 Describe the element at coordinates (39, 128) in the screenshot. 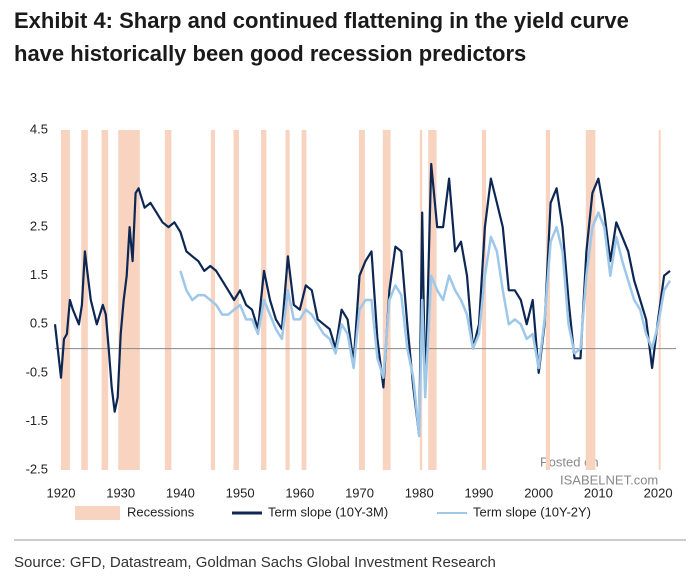

I see `y-tick-label: 4.5` at that location.